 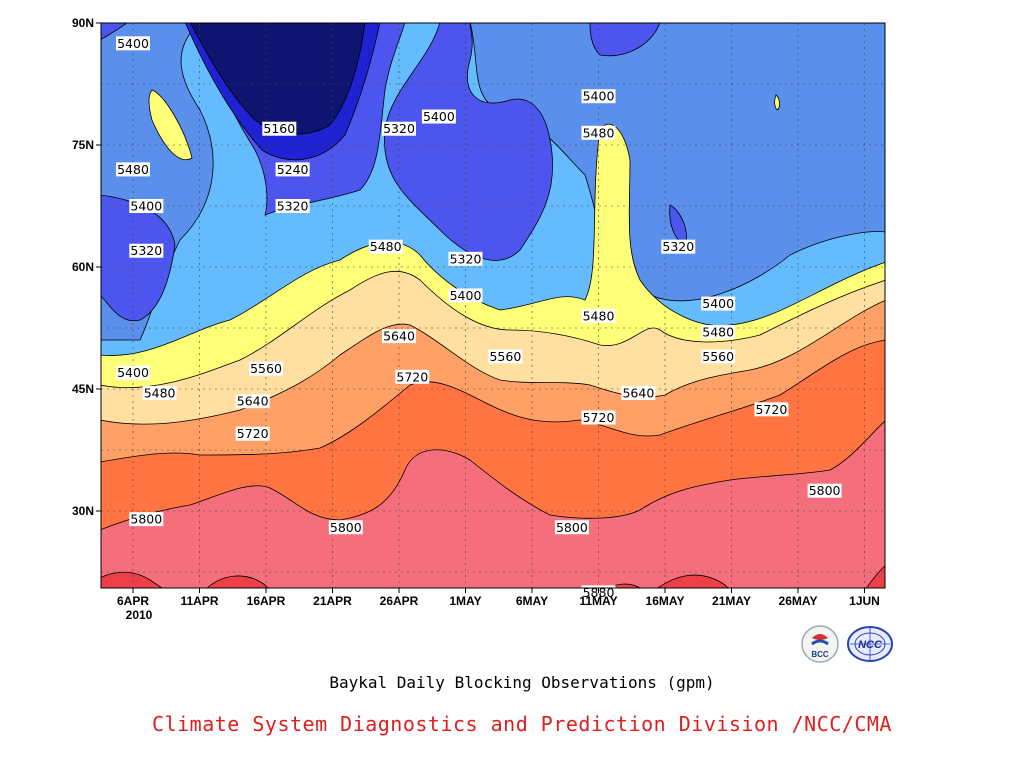 I want to click on svg-text: 5240, so click(x=293, y=169).